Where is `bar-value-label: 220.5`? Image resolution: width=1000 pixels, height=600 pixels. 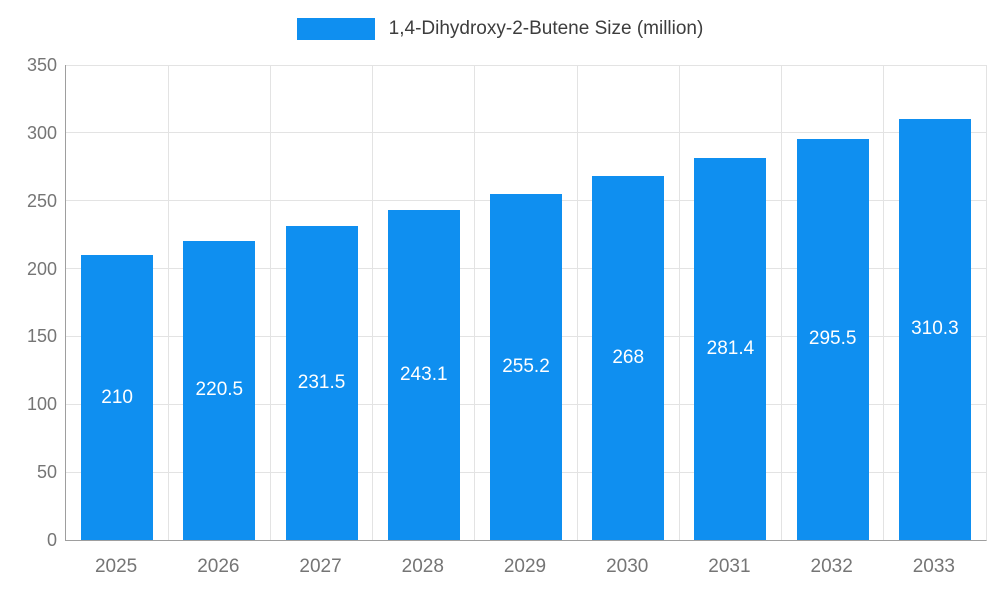 bar-value-label: 220.5 is located at coordinates (219, 390).